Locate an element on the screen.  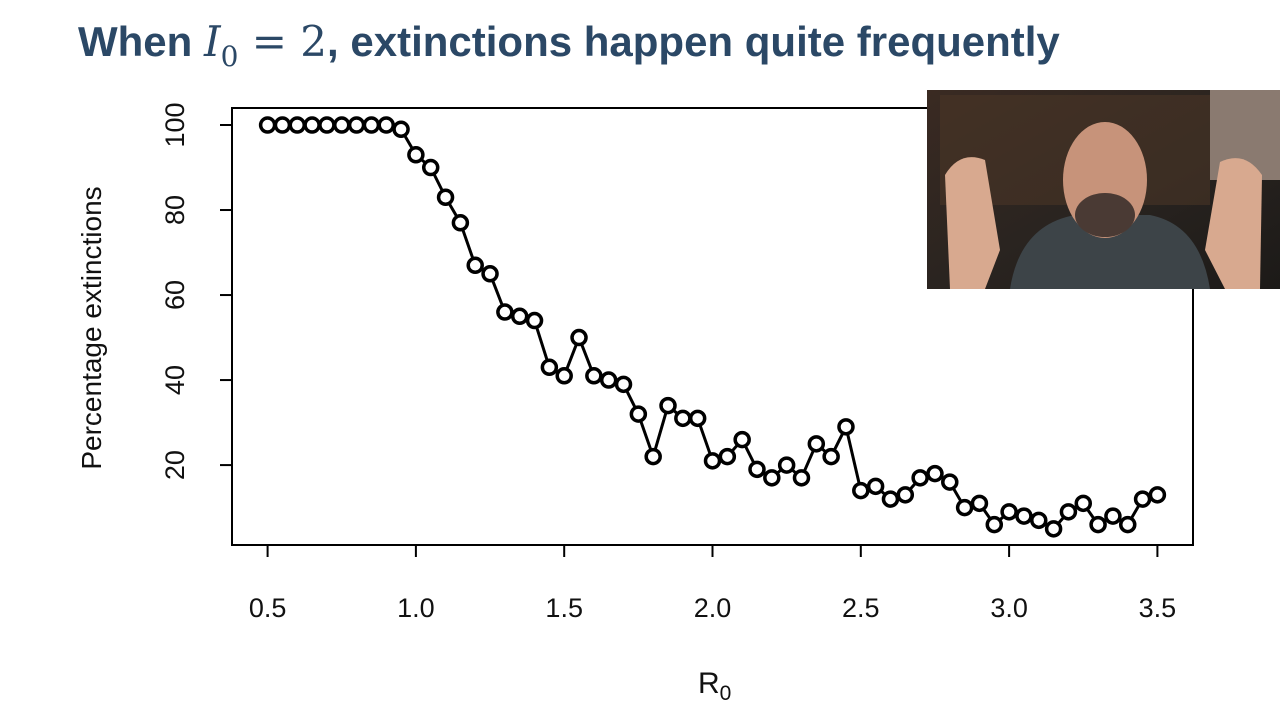
webcam-overlay is located at coordinates (1103, 189).